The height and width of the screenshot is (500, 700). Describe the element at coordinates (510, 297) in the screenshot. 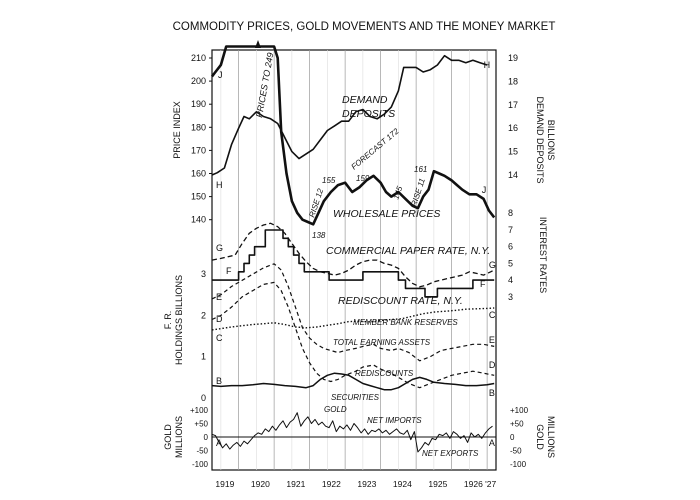

I see `interest-rate-tick: 3` at that location.